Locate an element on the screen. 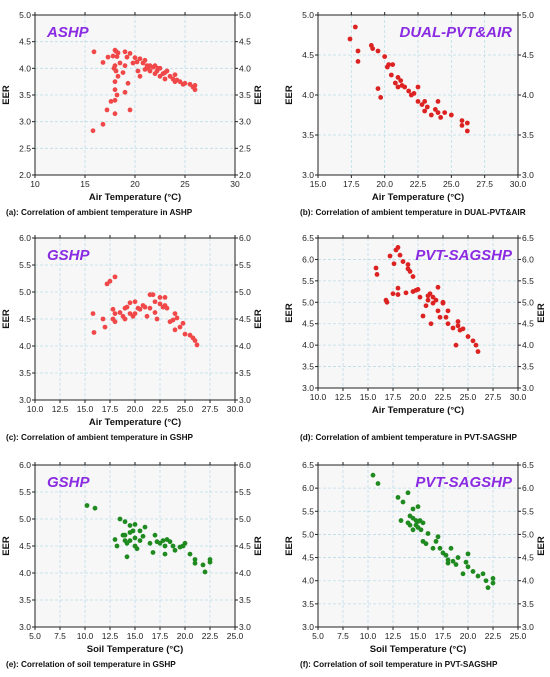  panel-6-x-tick-label: 22.5 is located at coordinates (493, 636).